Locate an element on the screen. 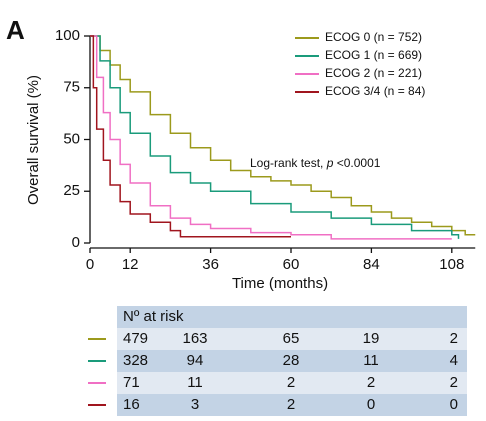 This screenshot has width=486, height=421. table-cell: 3 is located at coordinates (195, 404).